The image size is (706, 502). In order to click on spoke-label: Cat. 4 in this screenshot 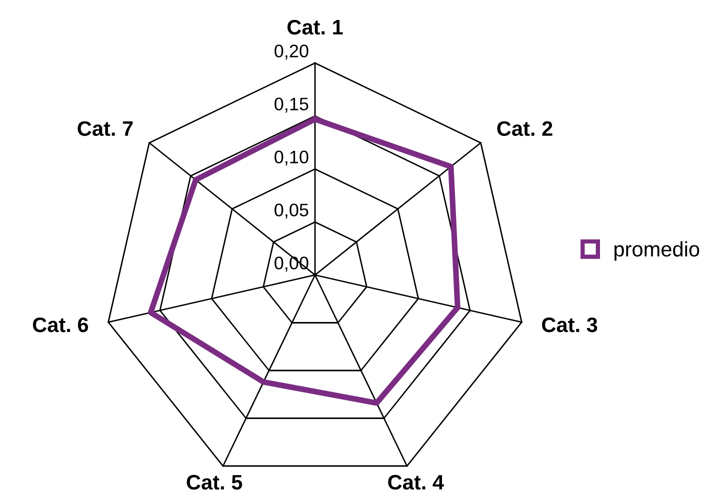, I will do `click(416, 482)`.